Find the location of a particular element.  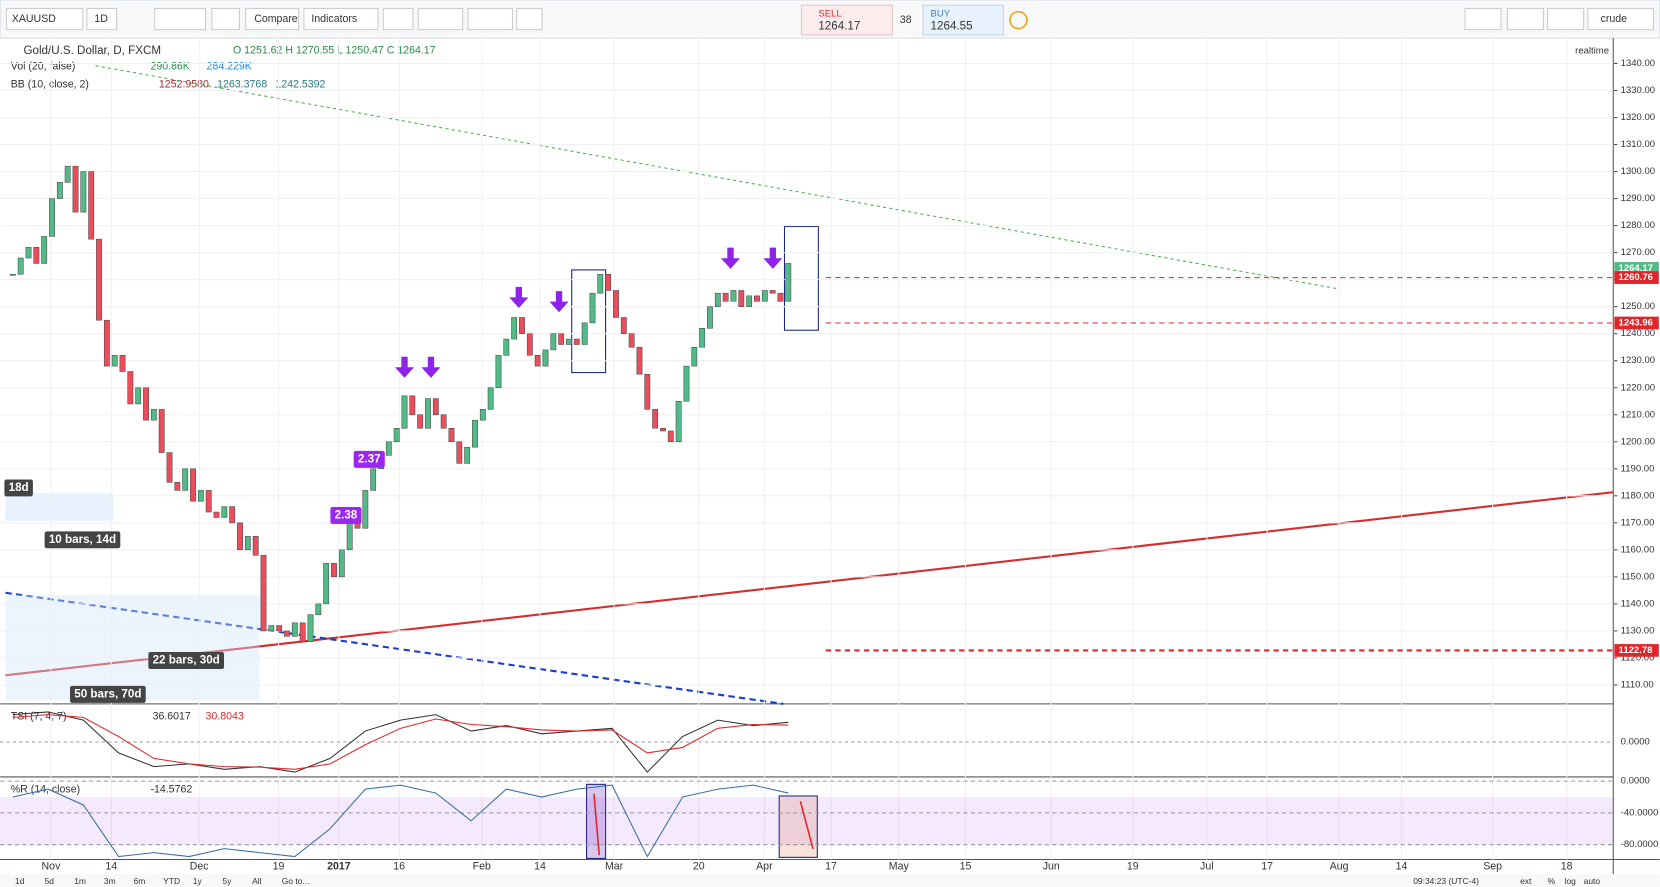

color-box is located at coordinates (1483, 19).